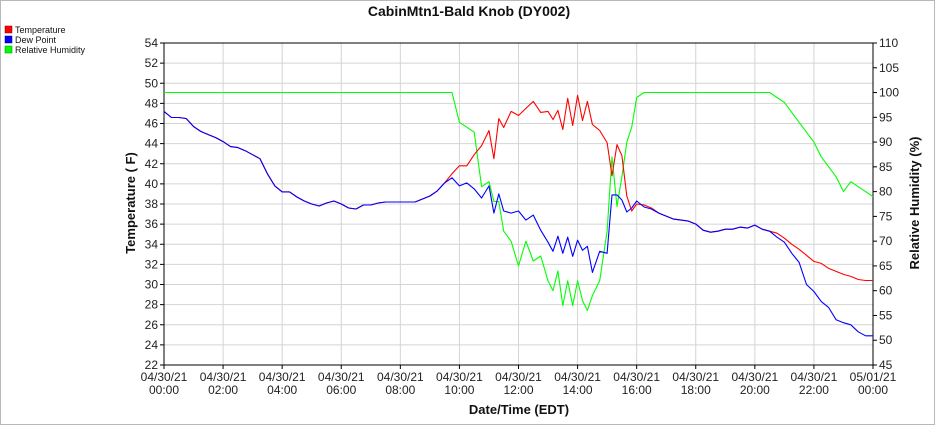 The image size is (935, 426). What do you see at coordinates (886, 117) in the screenshot?
I see `y2-tick-label: 95` at bounding box center [886, 117].